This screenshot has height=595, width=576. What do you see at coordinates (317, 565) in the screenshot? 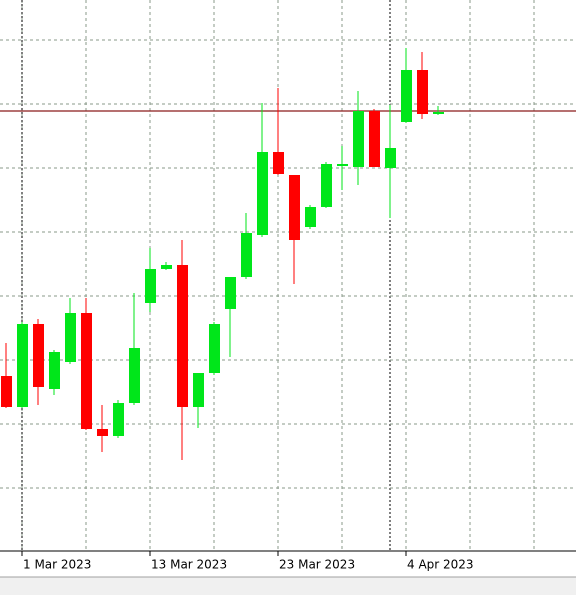
I see `x-tick-label: 23 Mar 2023` at bounding box center [317, 565].